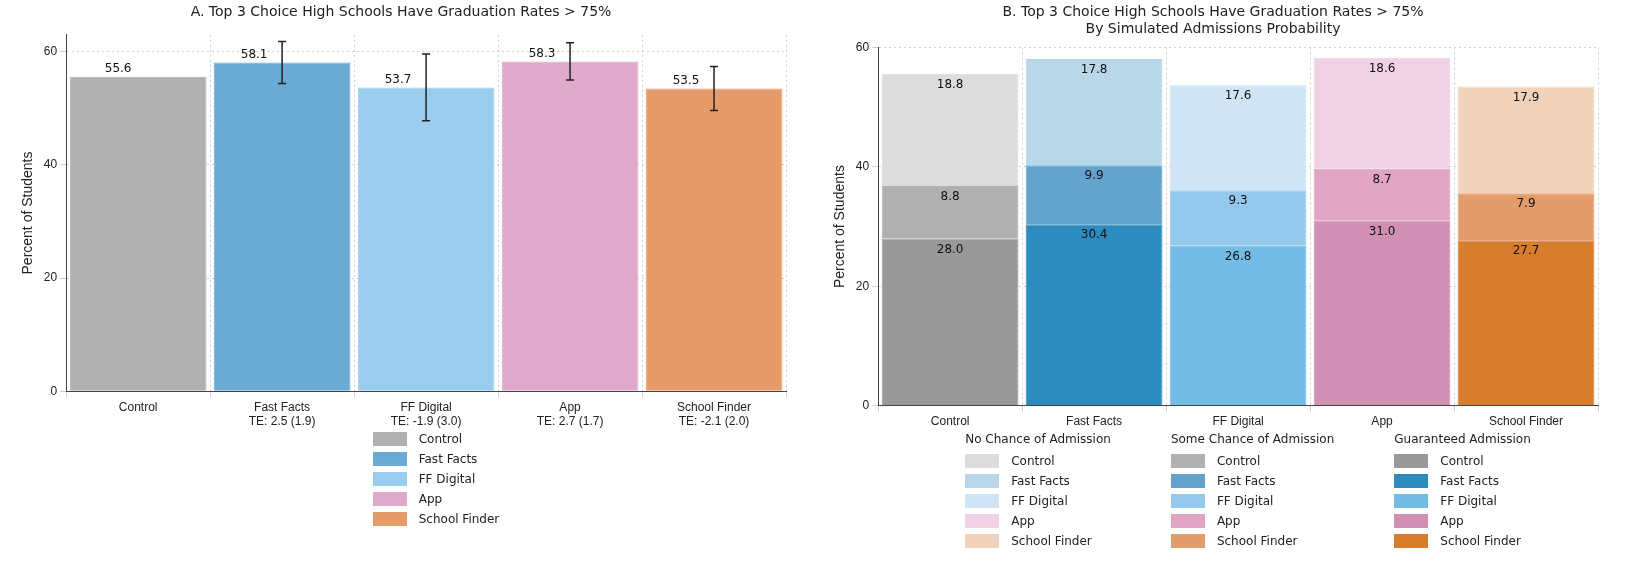 This screenshot has height=588, width=1625. Describe the element at coordinates (1382, 421) in the screenshot. I see `x-tick-label: App` at that location.